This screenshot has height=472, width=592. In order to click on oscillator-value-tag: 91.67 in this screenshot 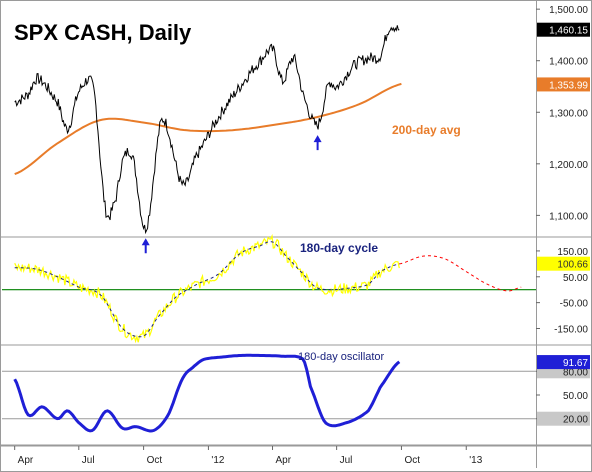, I will do `click(575, 363)`.